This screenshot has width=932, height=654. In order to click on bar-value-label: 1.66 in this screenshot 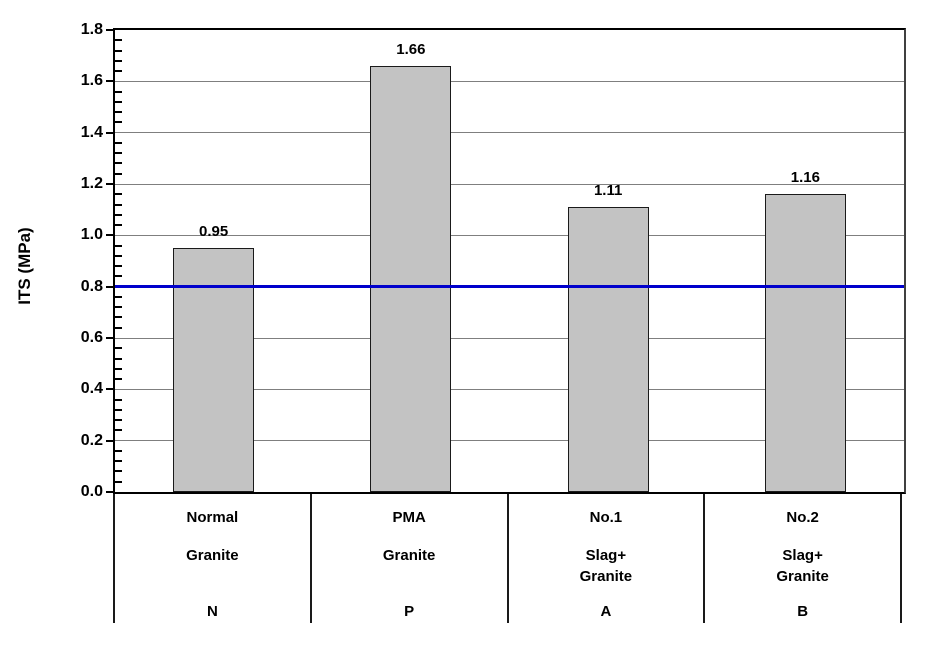, I will do `click(411, 49)`.